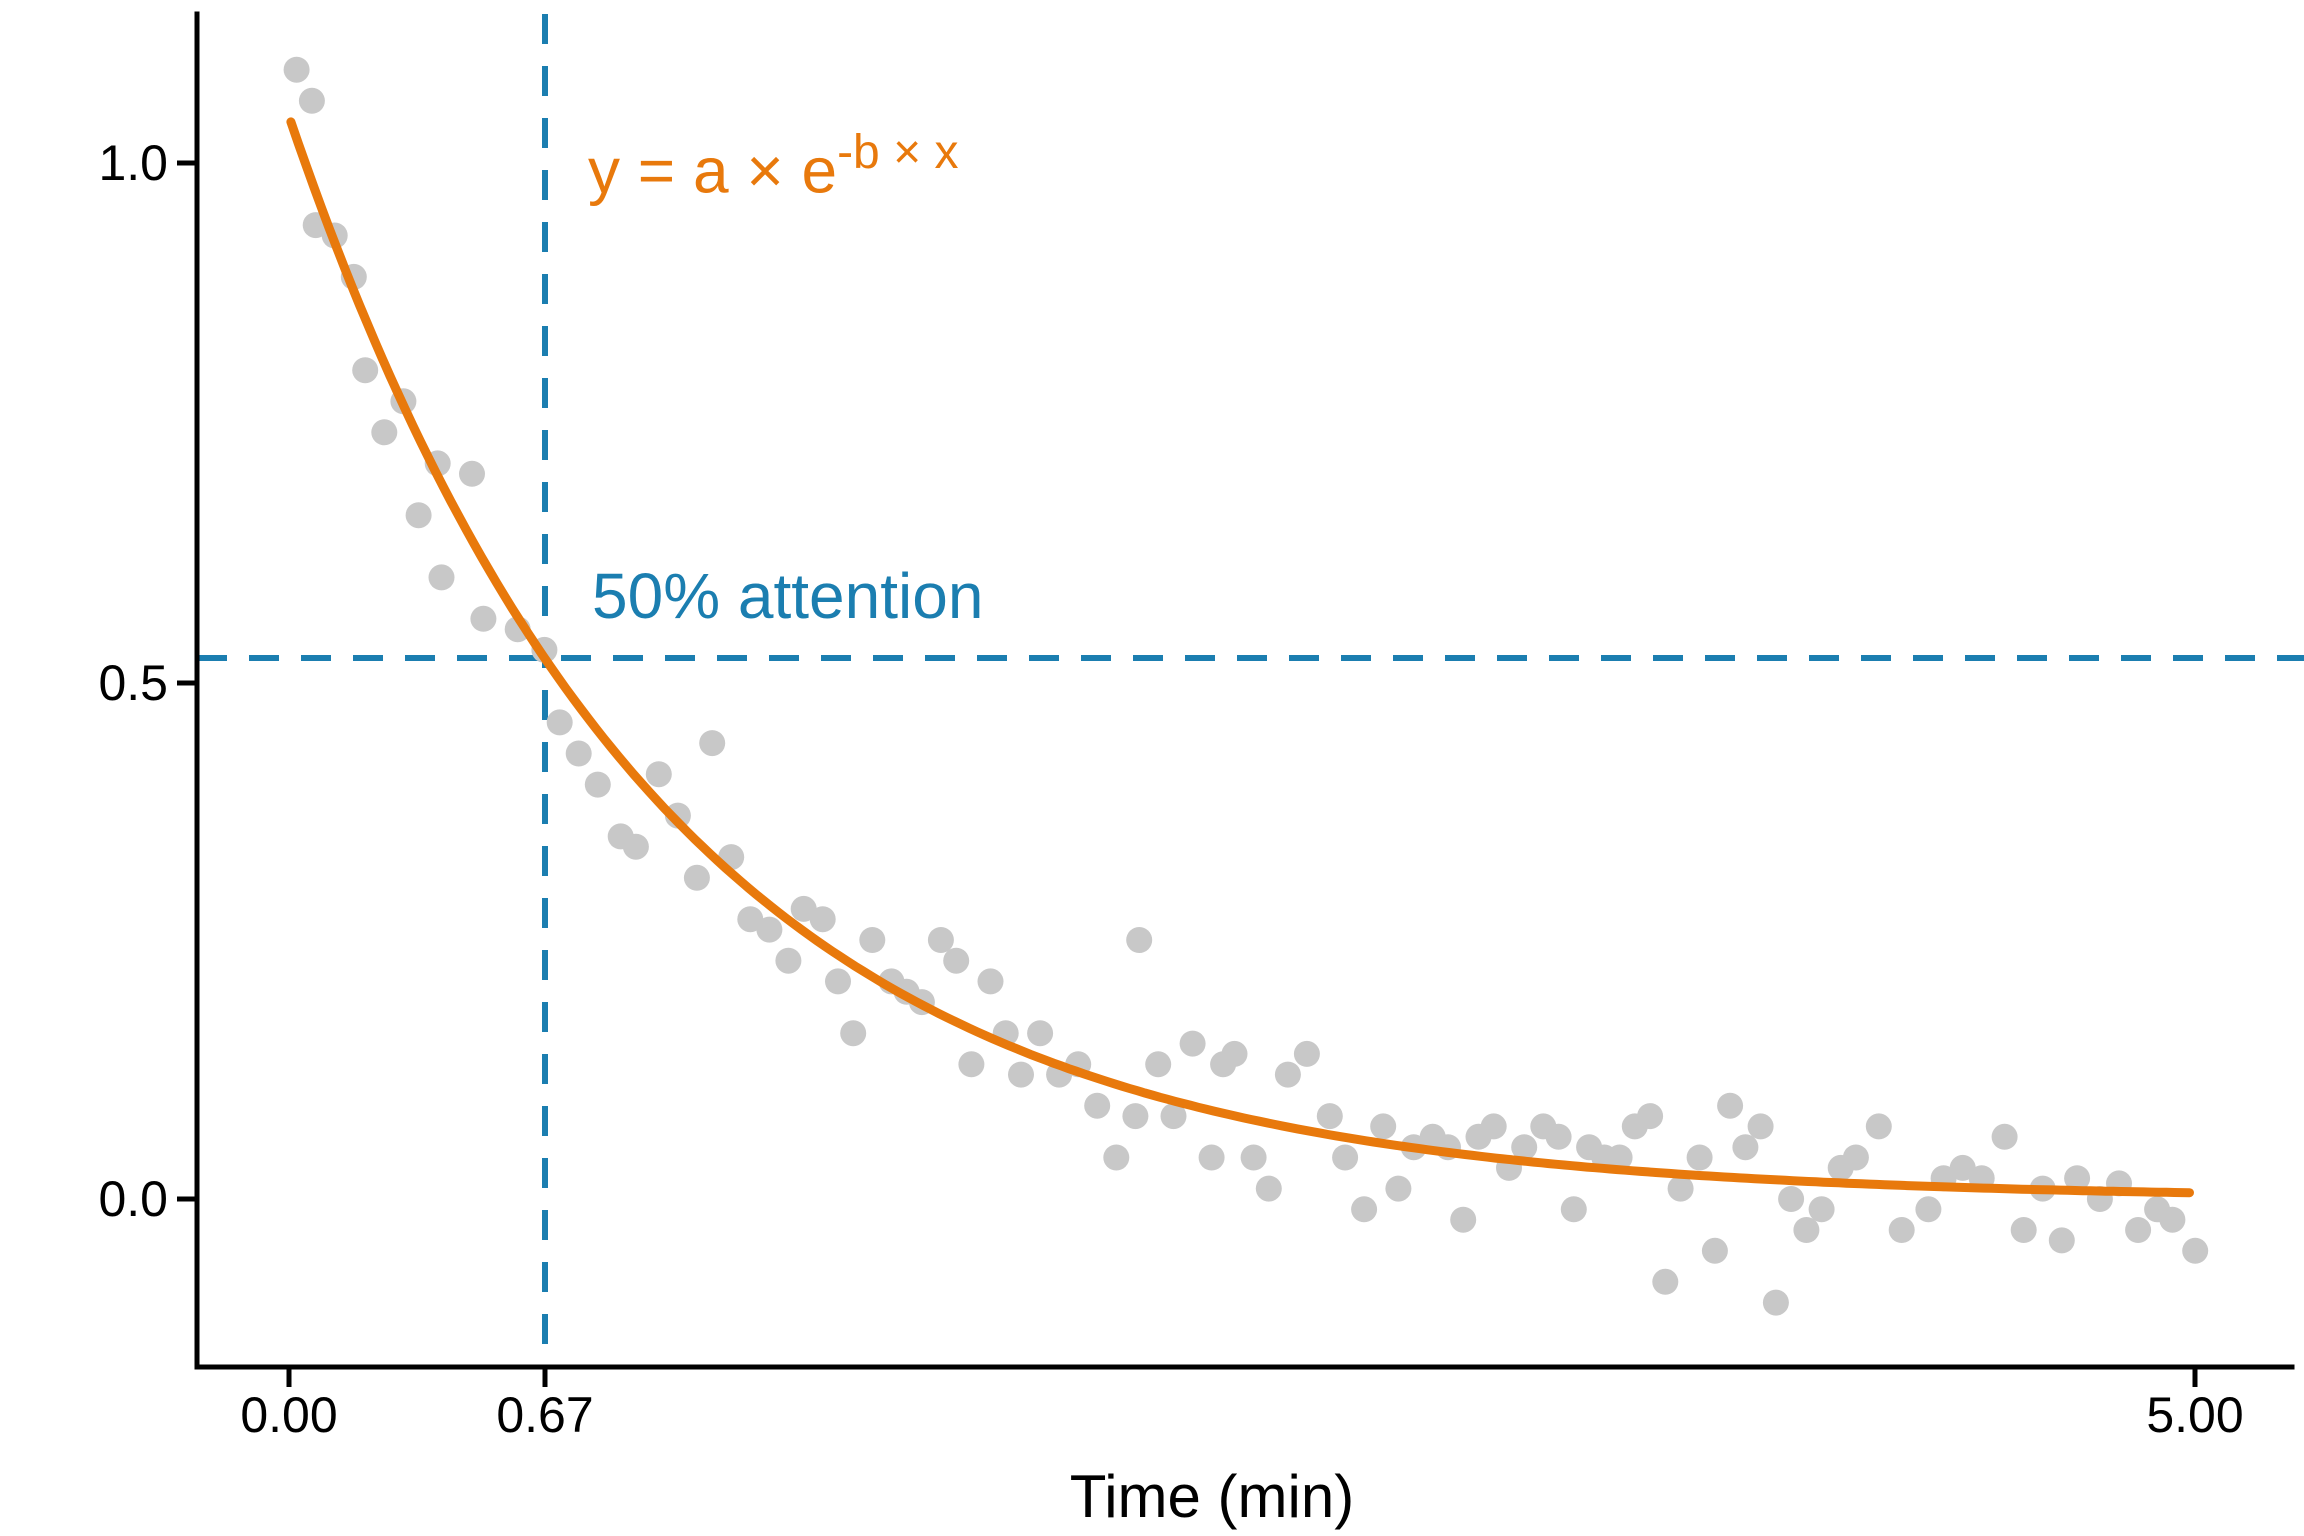  What do you see at coordinates (133, 683) in the screenshot?
I see `y-tick-label-0.5: 0.5` at bounding box center [133, 683].